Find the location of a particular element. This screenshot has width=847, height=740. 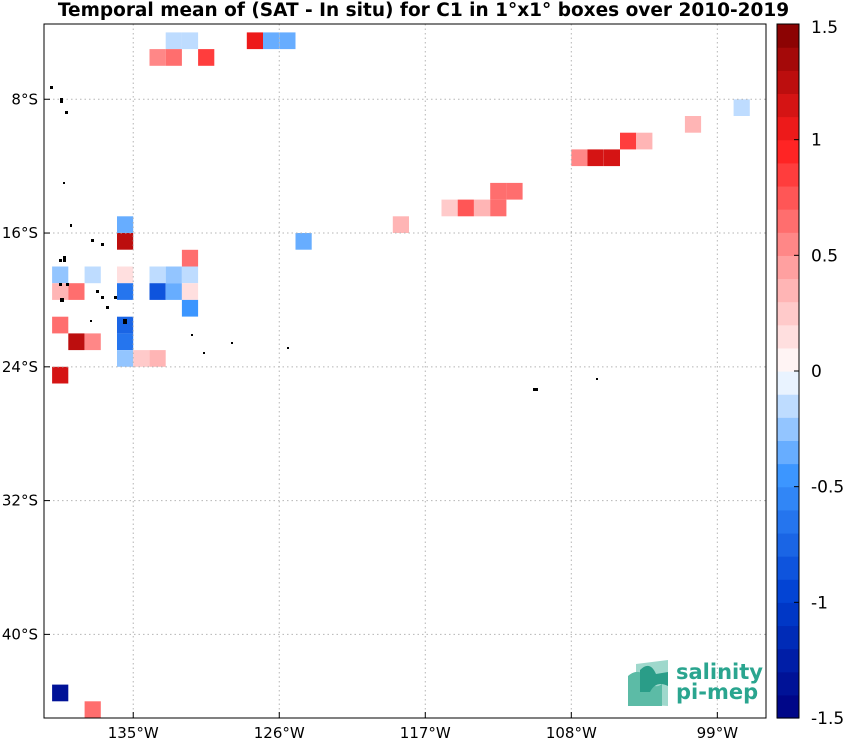

colorbar: 1.5 1 0.5 0 -0.5 -1 -1.5 is located at coordinates (810, 373).